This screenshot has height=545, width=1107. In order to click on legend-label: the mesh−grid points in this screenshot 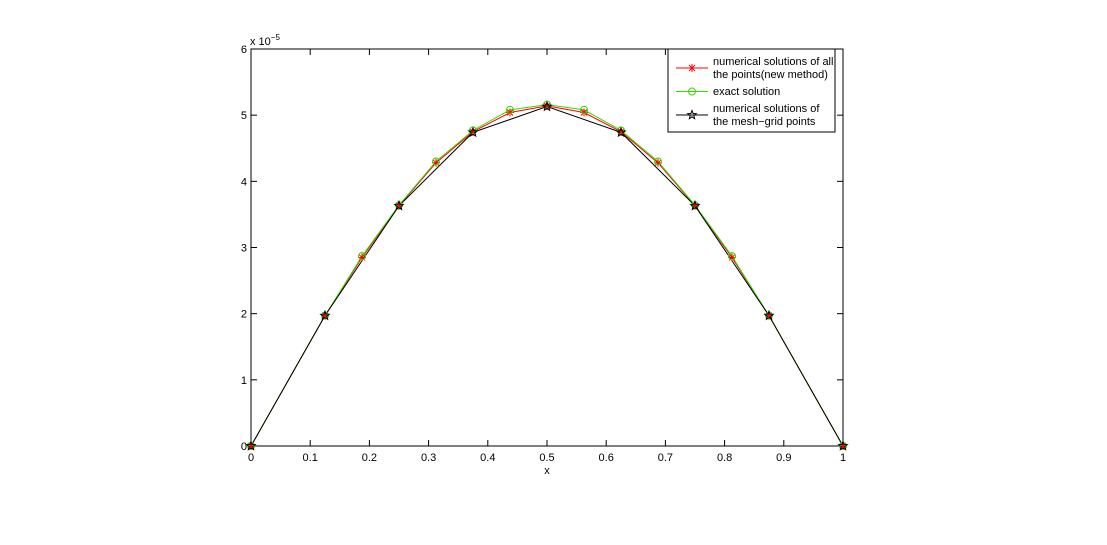, I will do `click(764, 122)`.